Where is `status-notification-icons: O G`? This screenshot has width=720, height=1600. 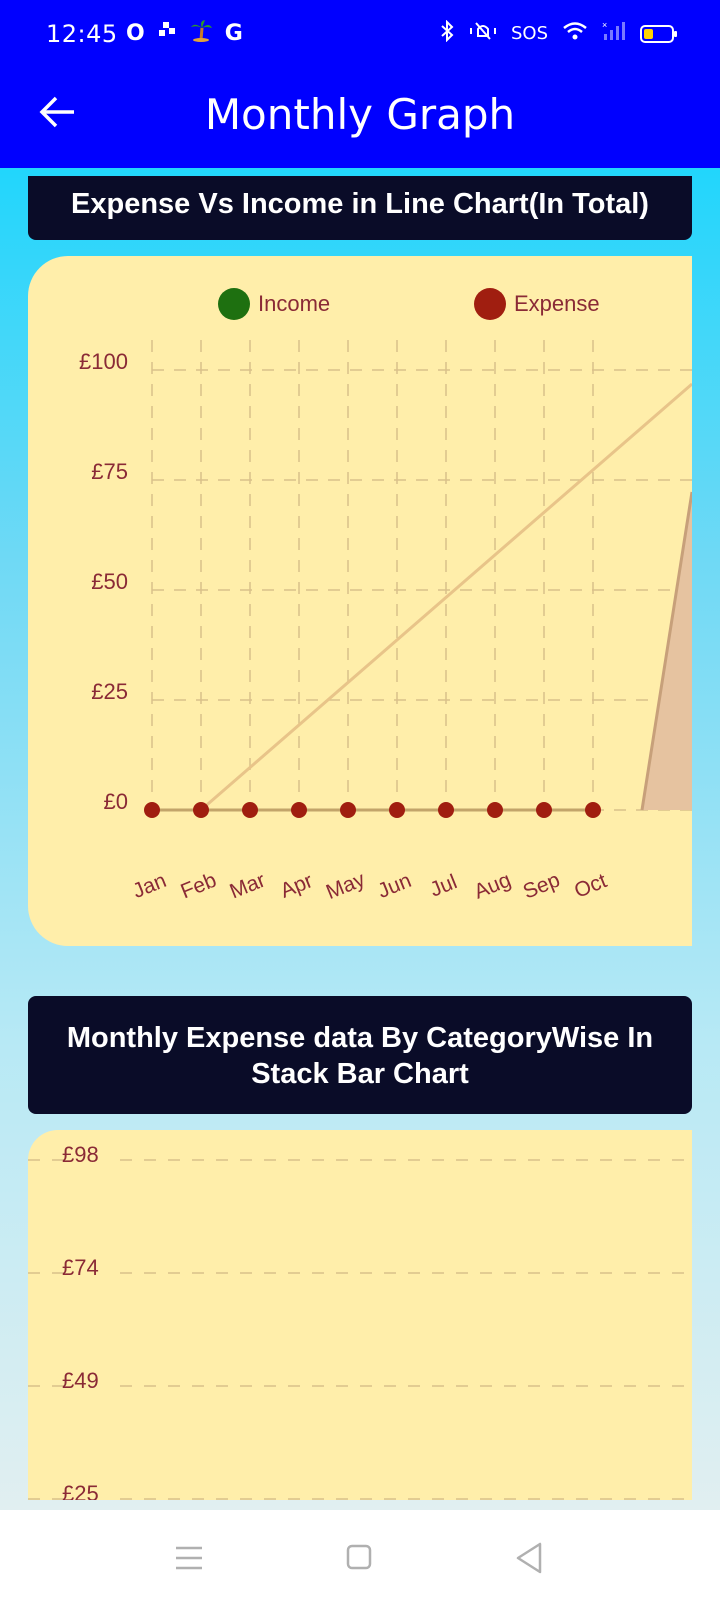
status-notification-icons: O G is located at coordinates (184, 33).